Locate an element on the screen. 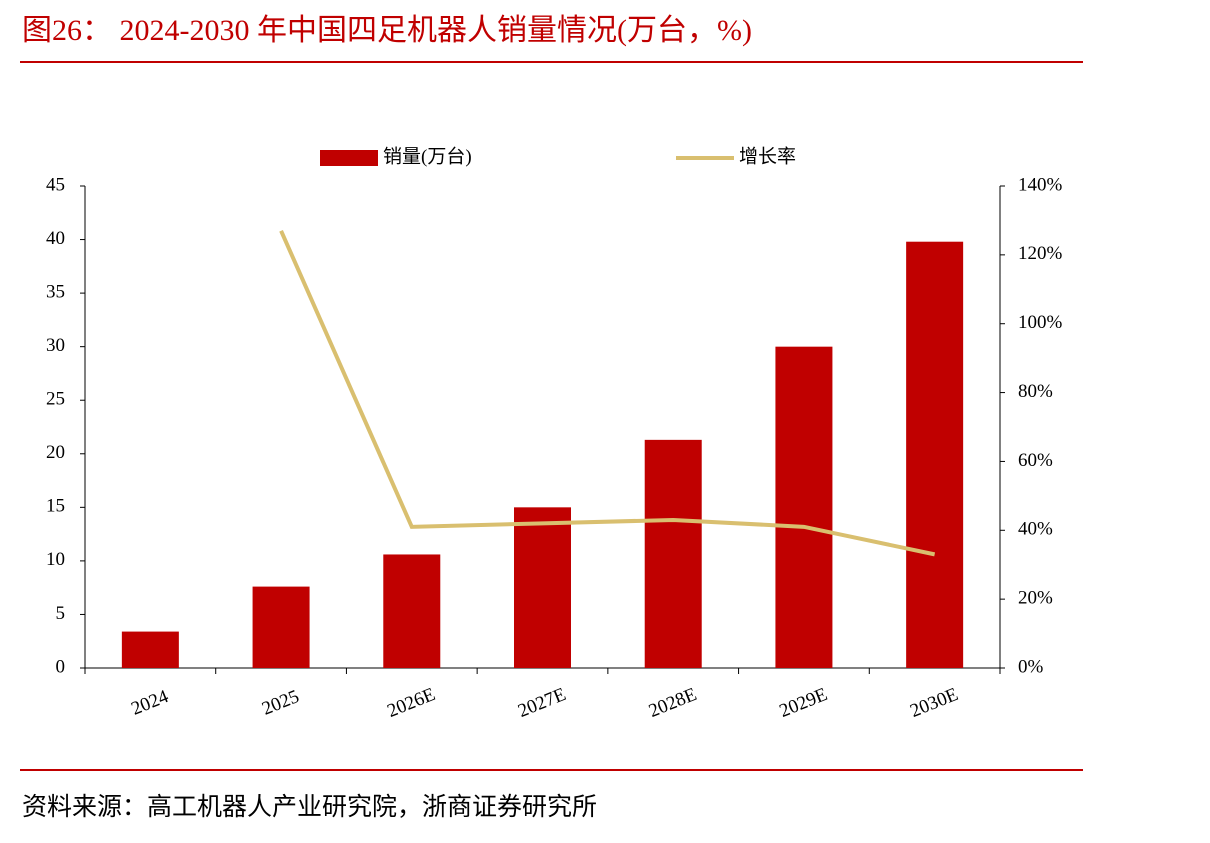 This screenshot has width=1210, height=843. y-tick-label: 45 is located at coordinates (55, 184).